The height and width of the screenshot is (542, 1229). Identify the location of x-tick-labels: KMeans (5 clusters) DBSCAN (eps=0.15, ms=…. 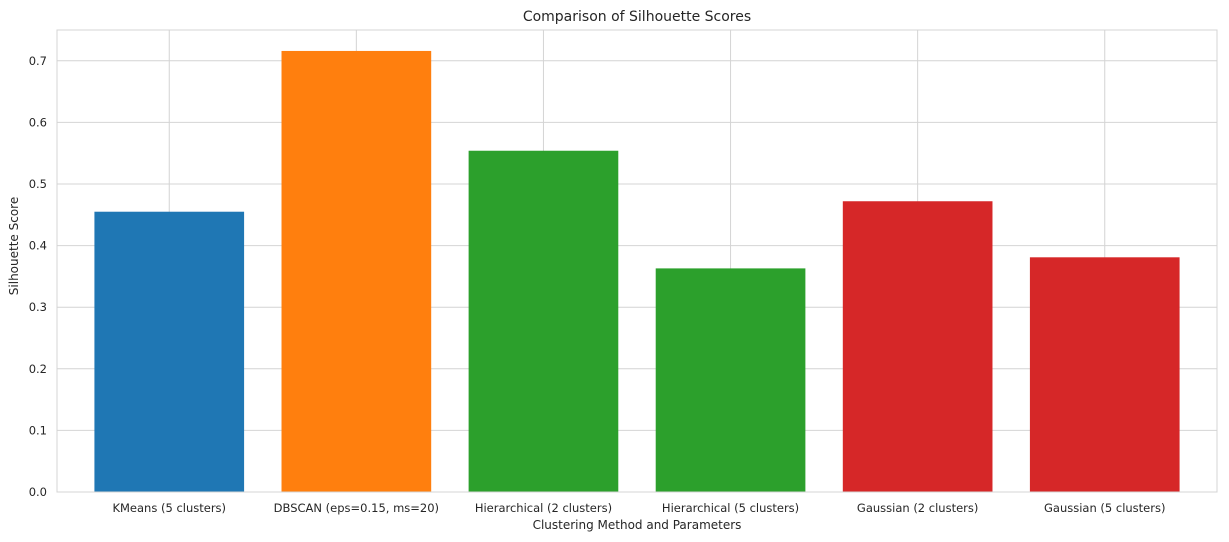
(638, 508).